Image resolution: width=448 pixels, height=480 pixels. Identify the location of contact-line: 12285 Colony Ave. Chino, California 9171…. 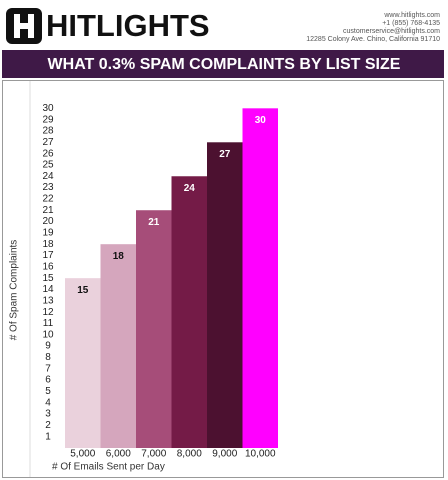
(373, 39).